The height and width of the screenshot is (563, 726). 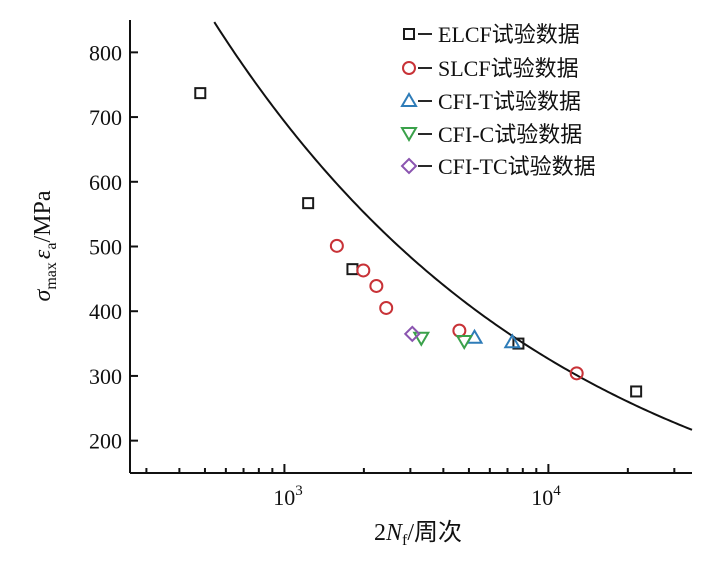 I want to click on x-axis-title: 2Nf/周次, so click(x=418, y=534).